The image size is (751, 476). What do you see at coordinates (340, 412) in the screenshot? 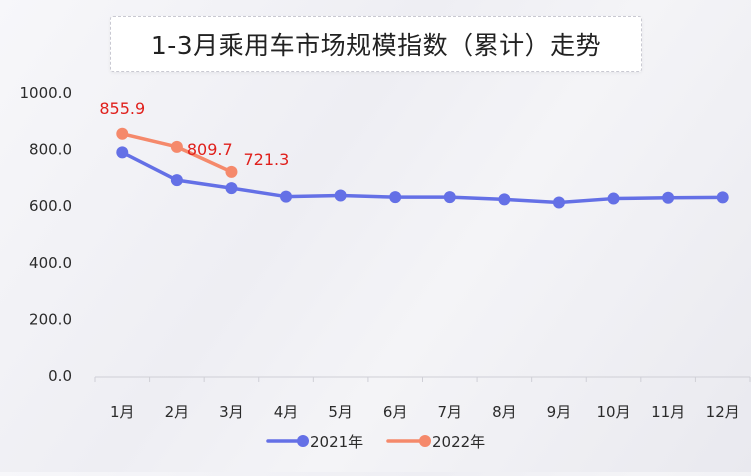
I see `x-tick-label: 5月` at bounding box center [340, 412].